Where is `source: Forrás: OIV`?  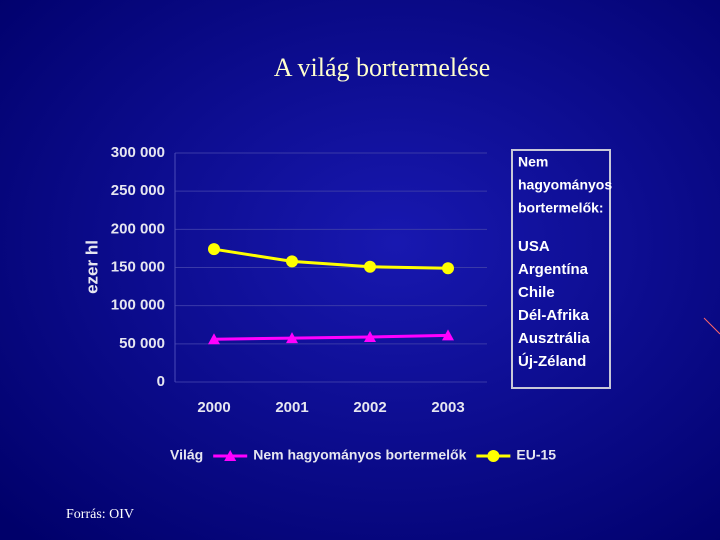 source: Forrás: OIV is located at coordinates (100, 514).